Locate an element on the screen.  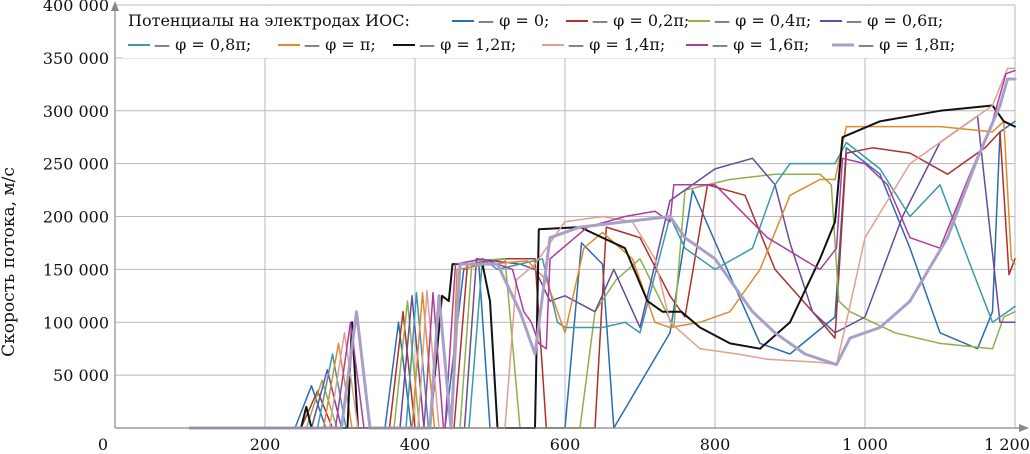
legend-background is located at coordinates (567, 32).